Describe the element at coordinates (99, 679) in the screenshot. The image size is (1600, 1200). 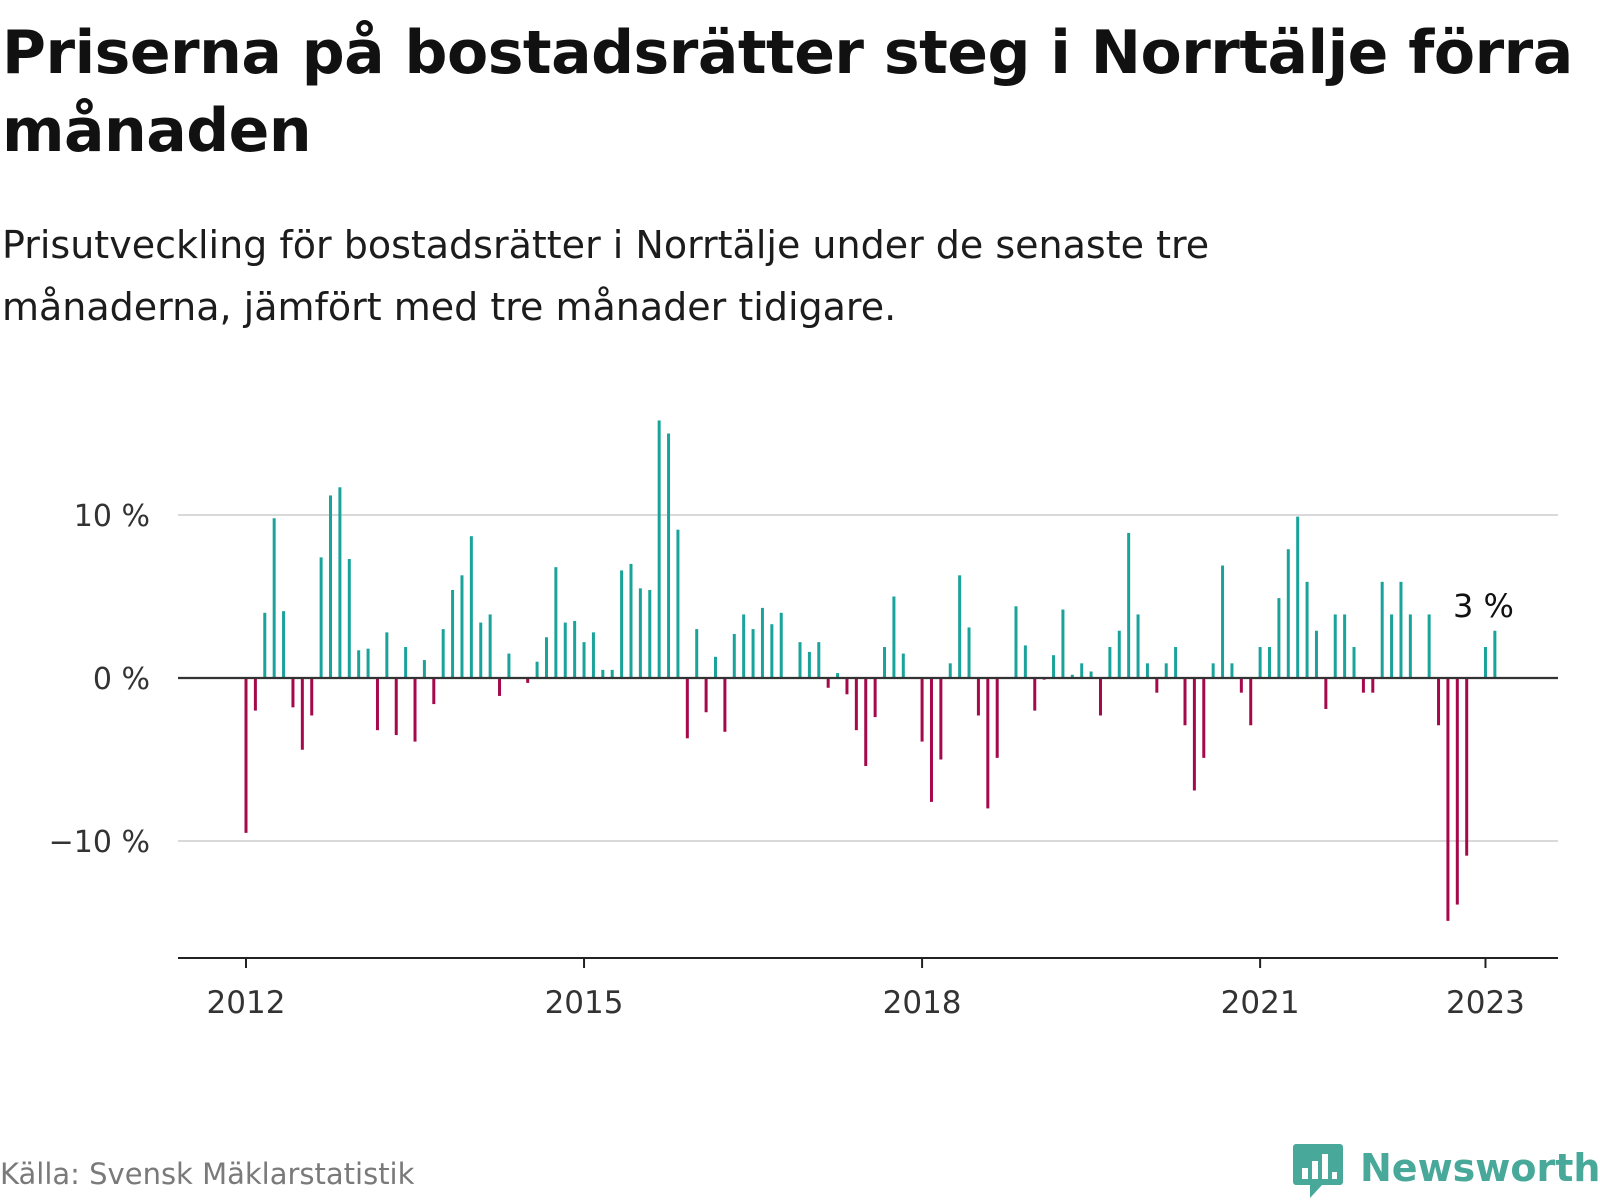
I see `y-axis-labels: 10 % 0 % −10 %` at that location.